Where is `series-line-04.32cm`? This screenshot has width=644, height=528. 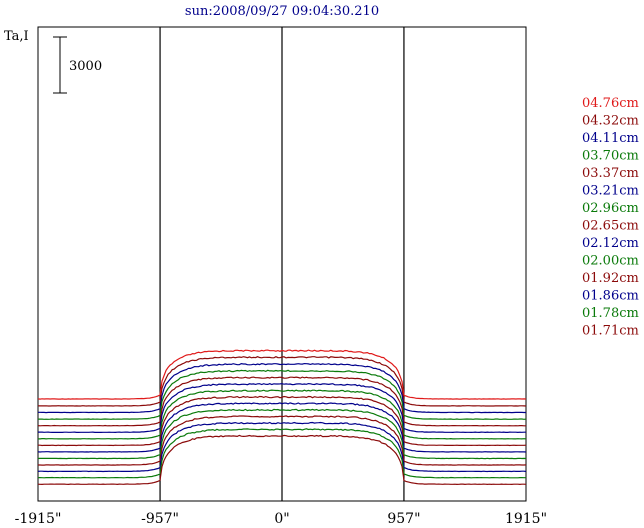
series-line-04.32cm is located at coordinates (282, 381).